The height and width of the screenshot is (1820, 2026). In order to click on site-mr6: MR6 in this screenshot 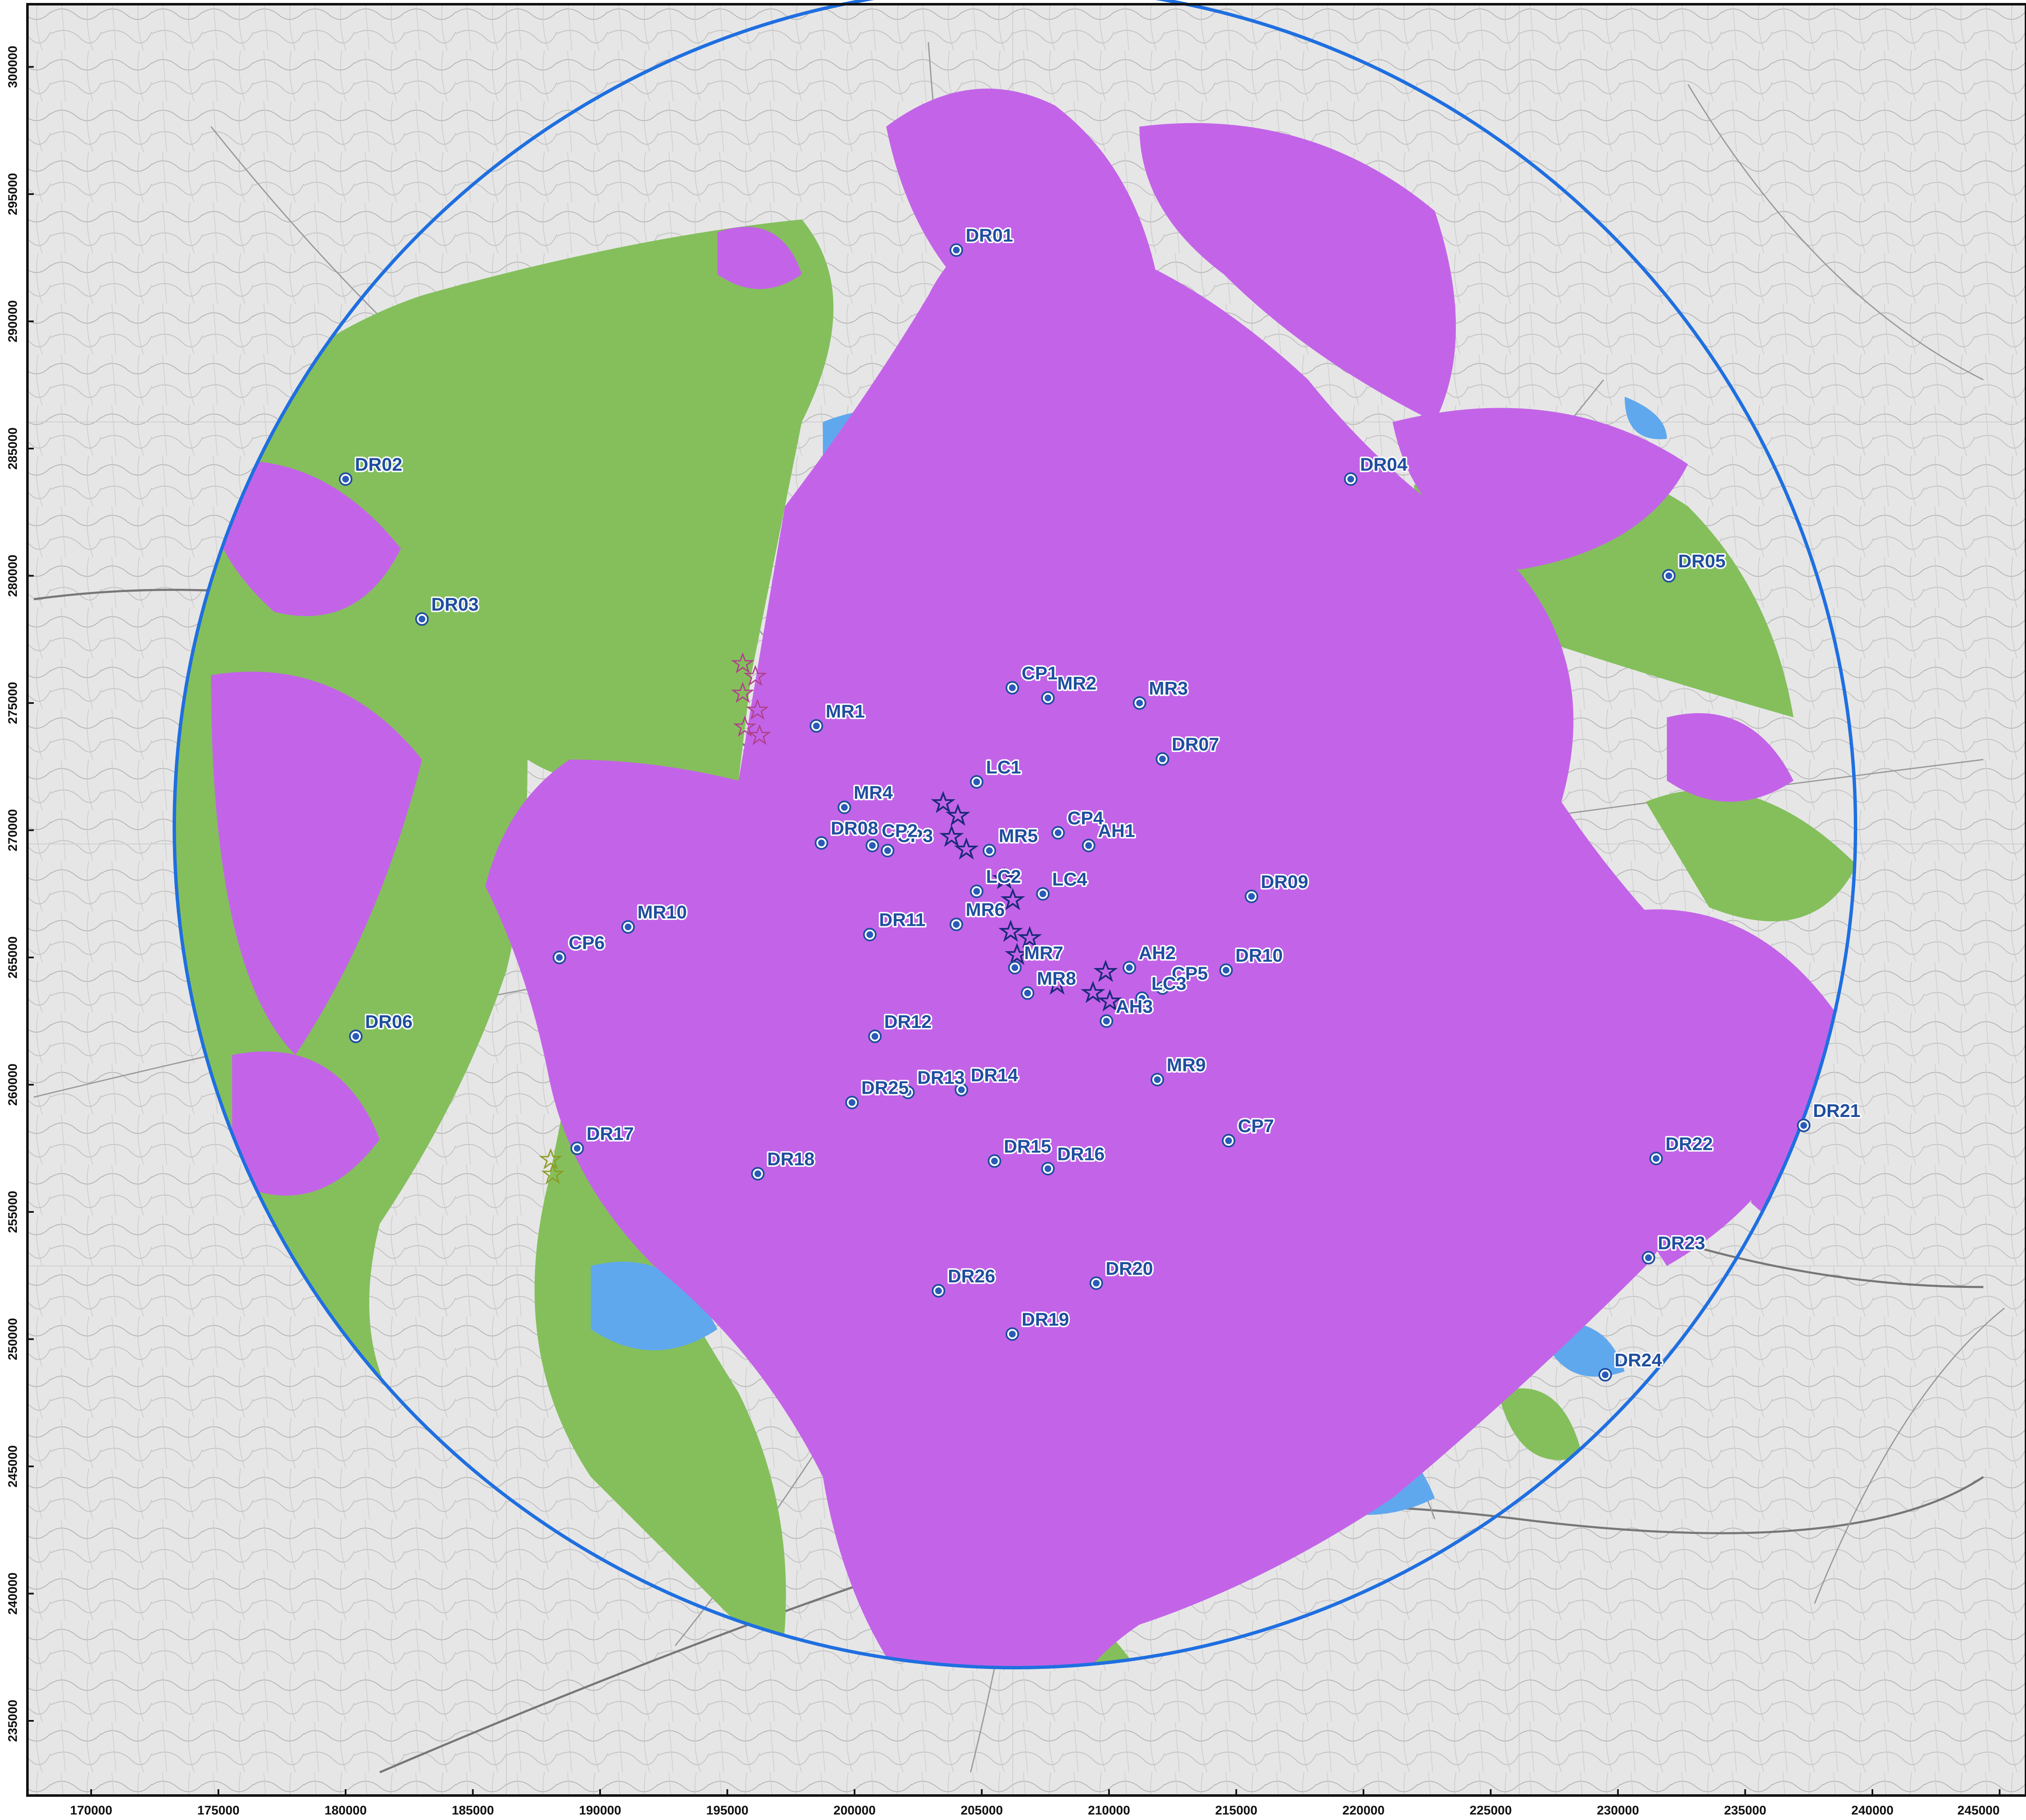, I will do `click(977, 914)`.